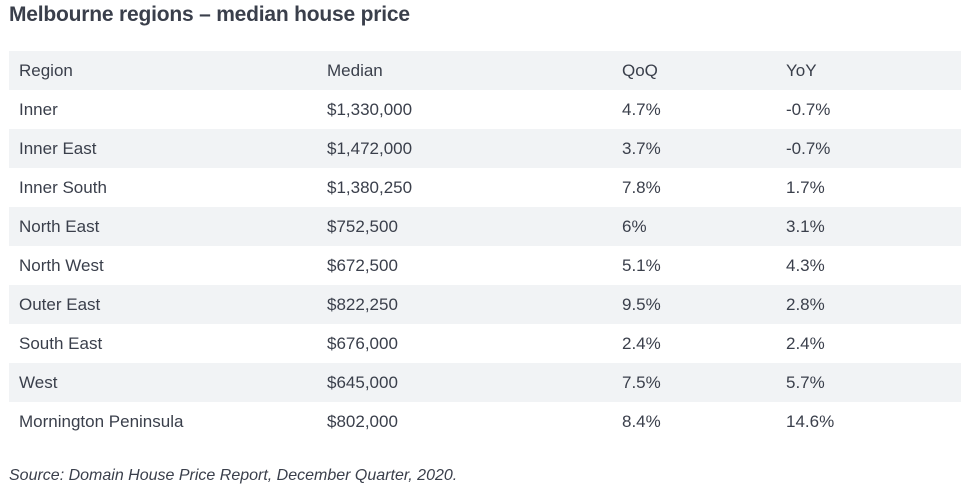 The width and height of the screenshot is (964, 491). Describe the element at coordinates (59, 226) in the screenshot. I see `cell-region: North East` at that location.